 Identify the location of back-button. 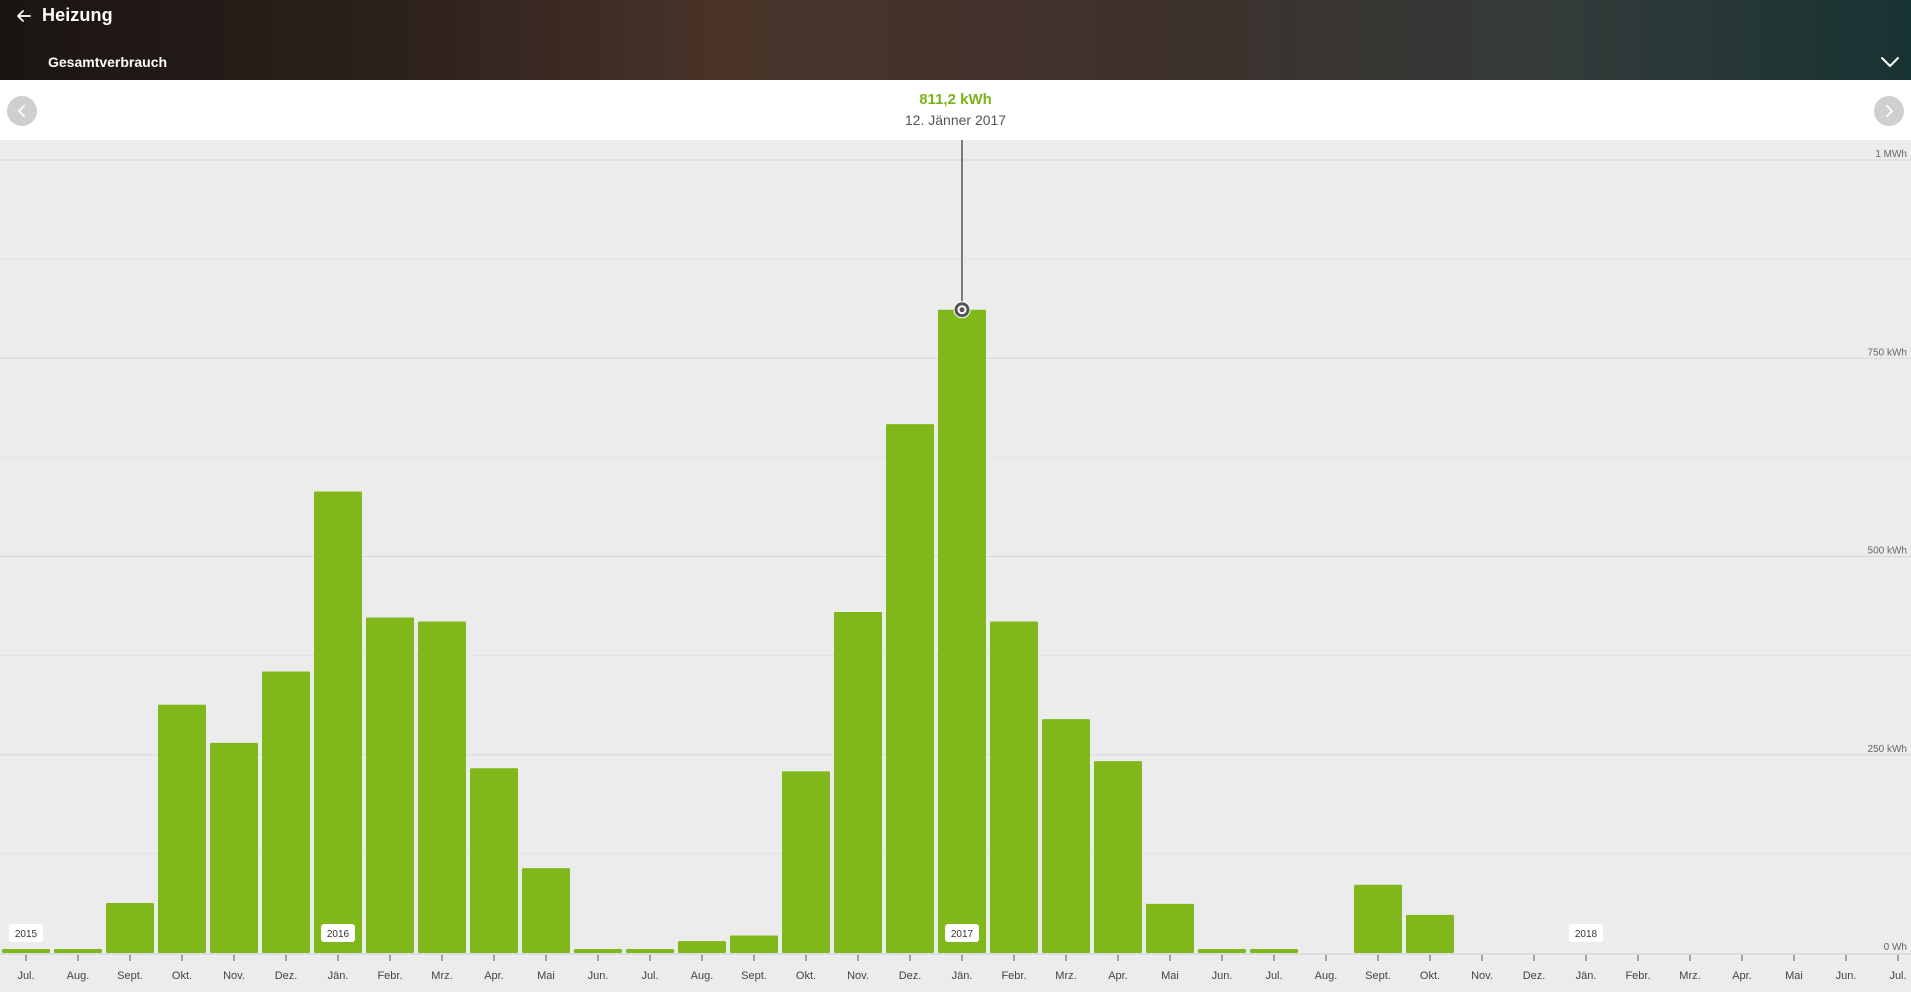
(24, 16).